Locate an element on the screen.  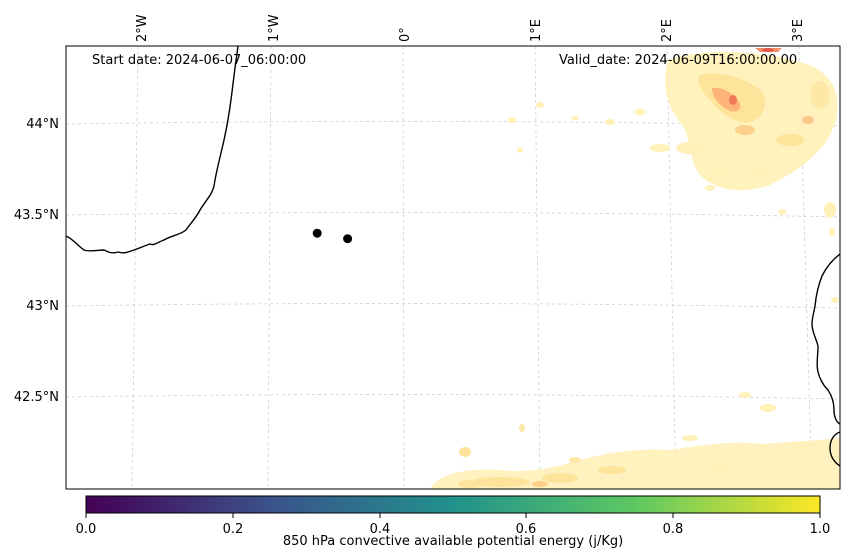
coastline-west is located at coordinates (152, 150).